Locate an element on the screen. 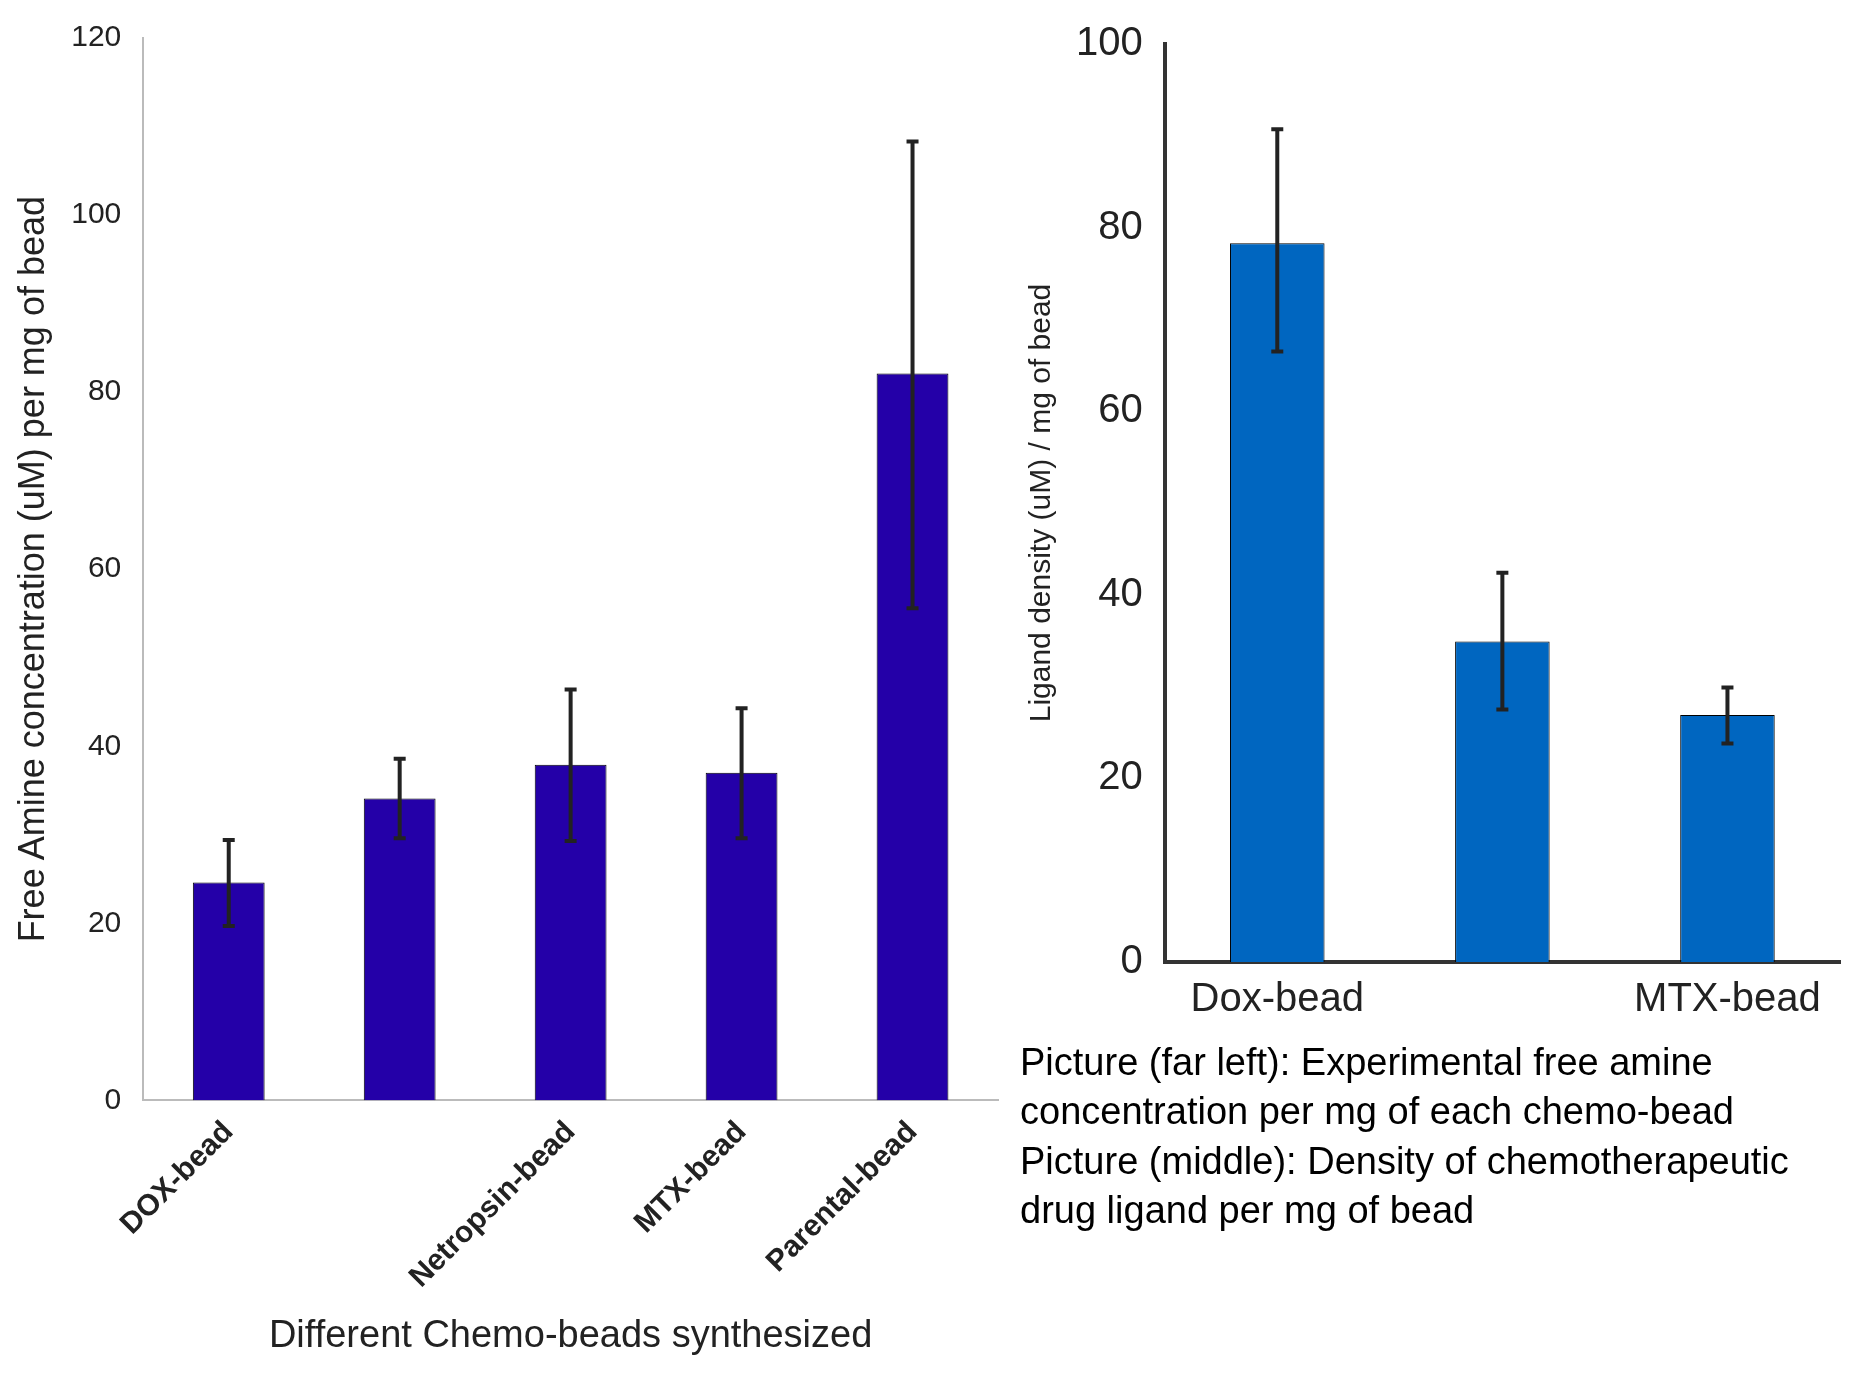 This screenshot has height=1374, width=1861. x-tick-label: MTX-bead is located at coordinates (1727, 997).